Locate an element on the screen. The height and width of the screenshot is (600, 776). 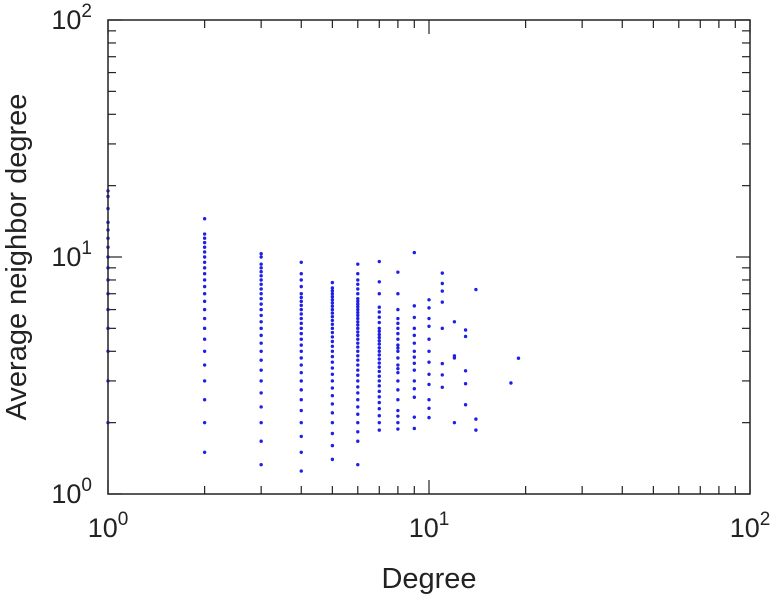
y-tick-label: 100 is located at coordinates (71, 492).